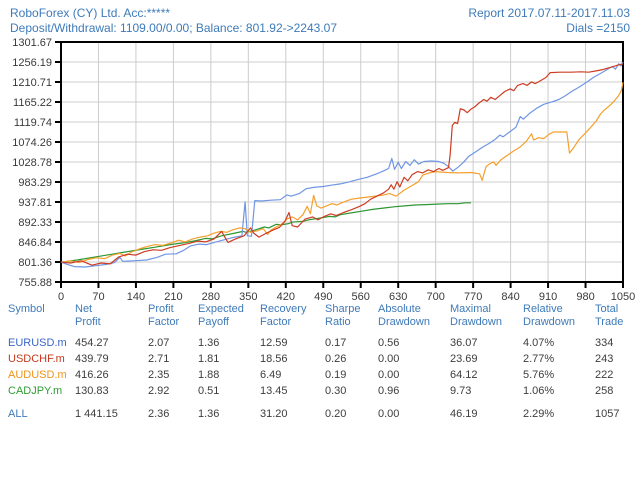  I want to click on column-header: Total Trade, so click(617, 316).